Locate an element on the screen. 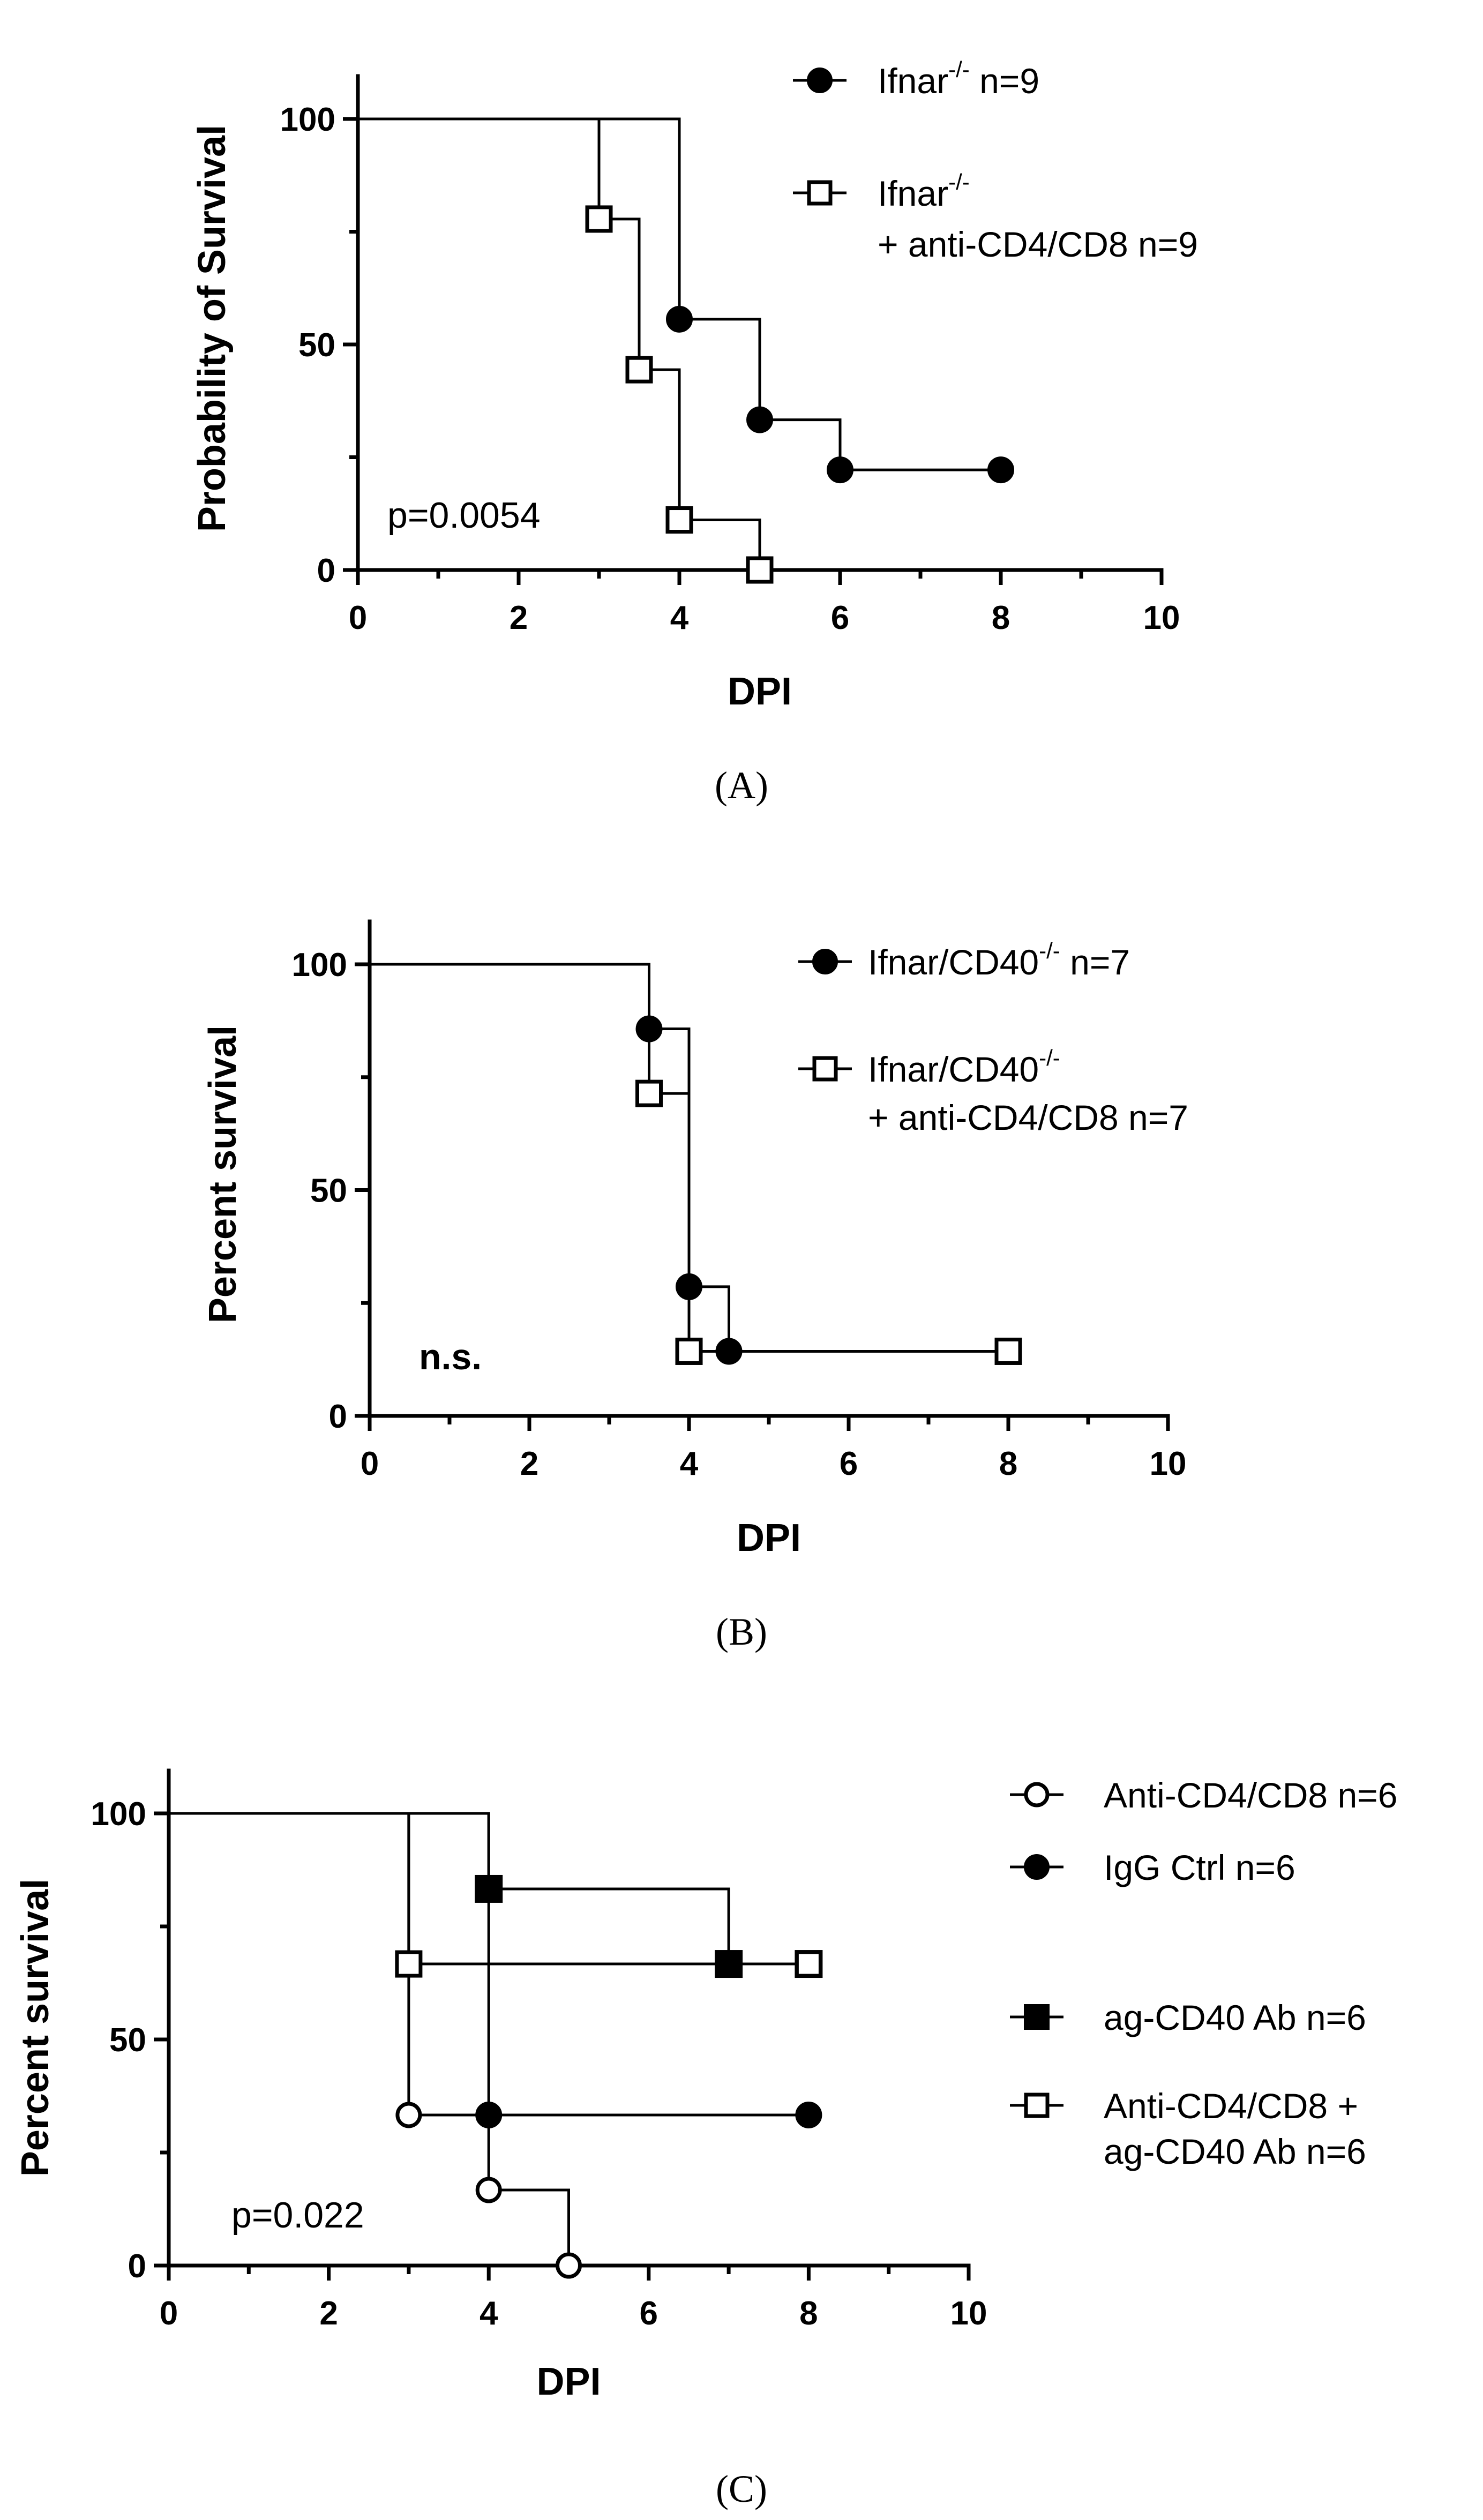  legend-entry-1: IgG Ctrl n=6 is located at coordinates (1152, 1867).